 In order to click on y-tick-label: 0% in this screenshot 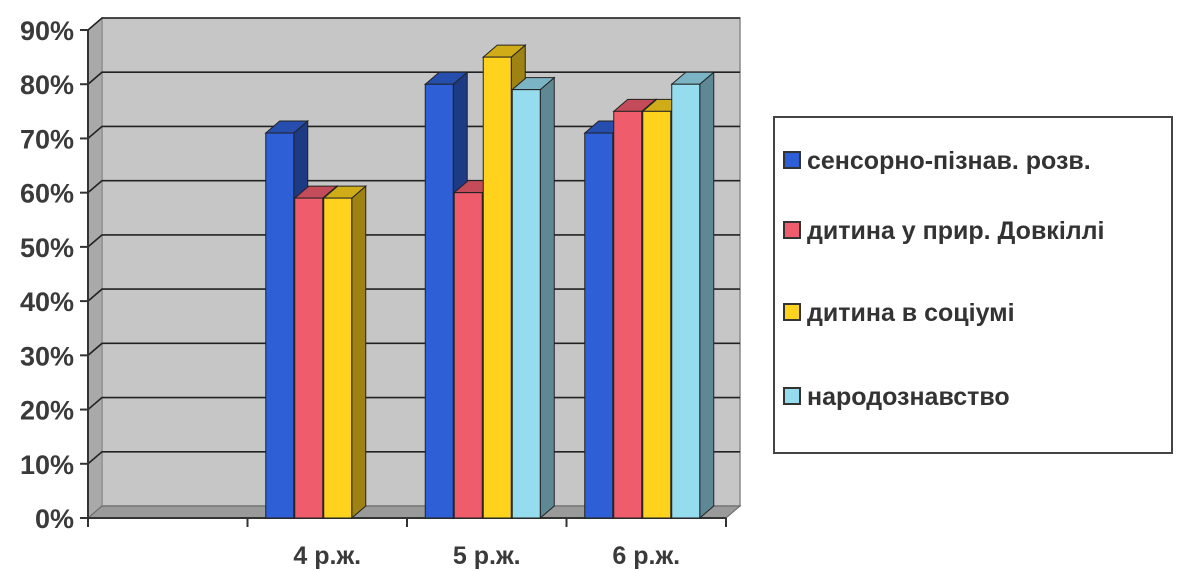, I will do `click(54, 519)`.